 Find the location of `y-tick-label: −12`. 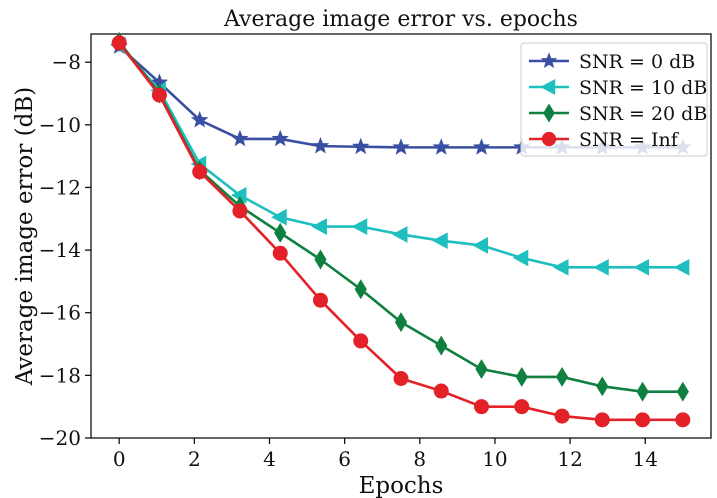

y-tick-label: −12 is located at coordinates (60, 187).